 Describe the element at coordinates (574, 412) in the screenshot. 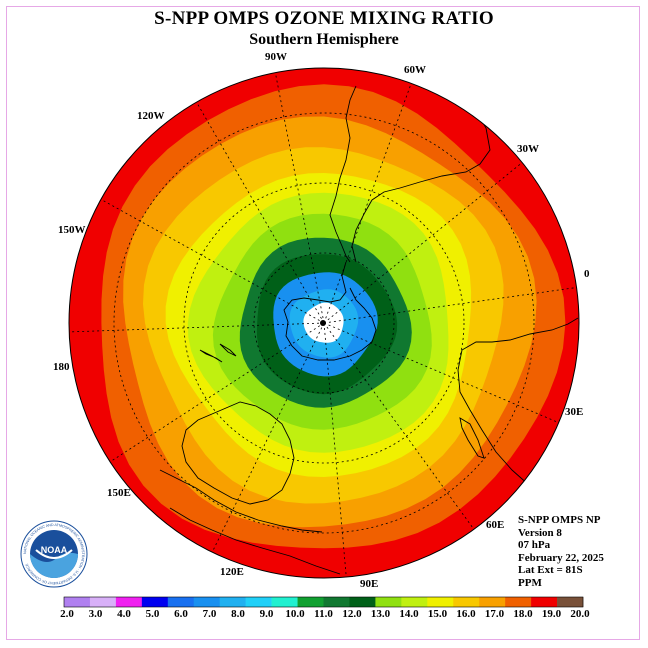

I see `lon-label-30e: 30E` at that location.